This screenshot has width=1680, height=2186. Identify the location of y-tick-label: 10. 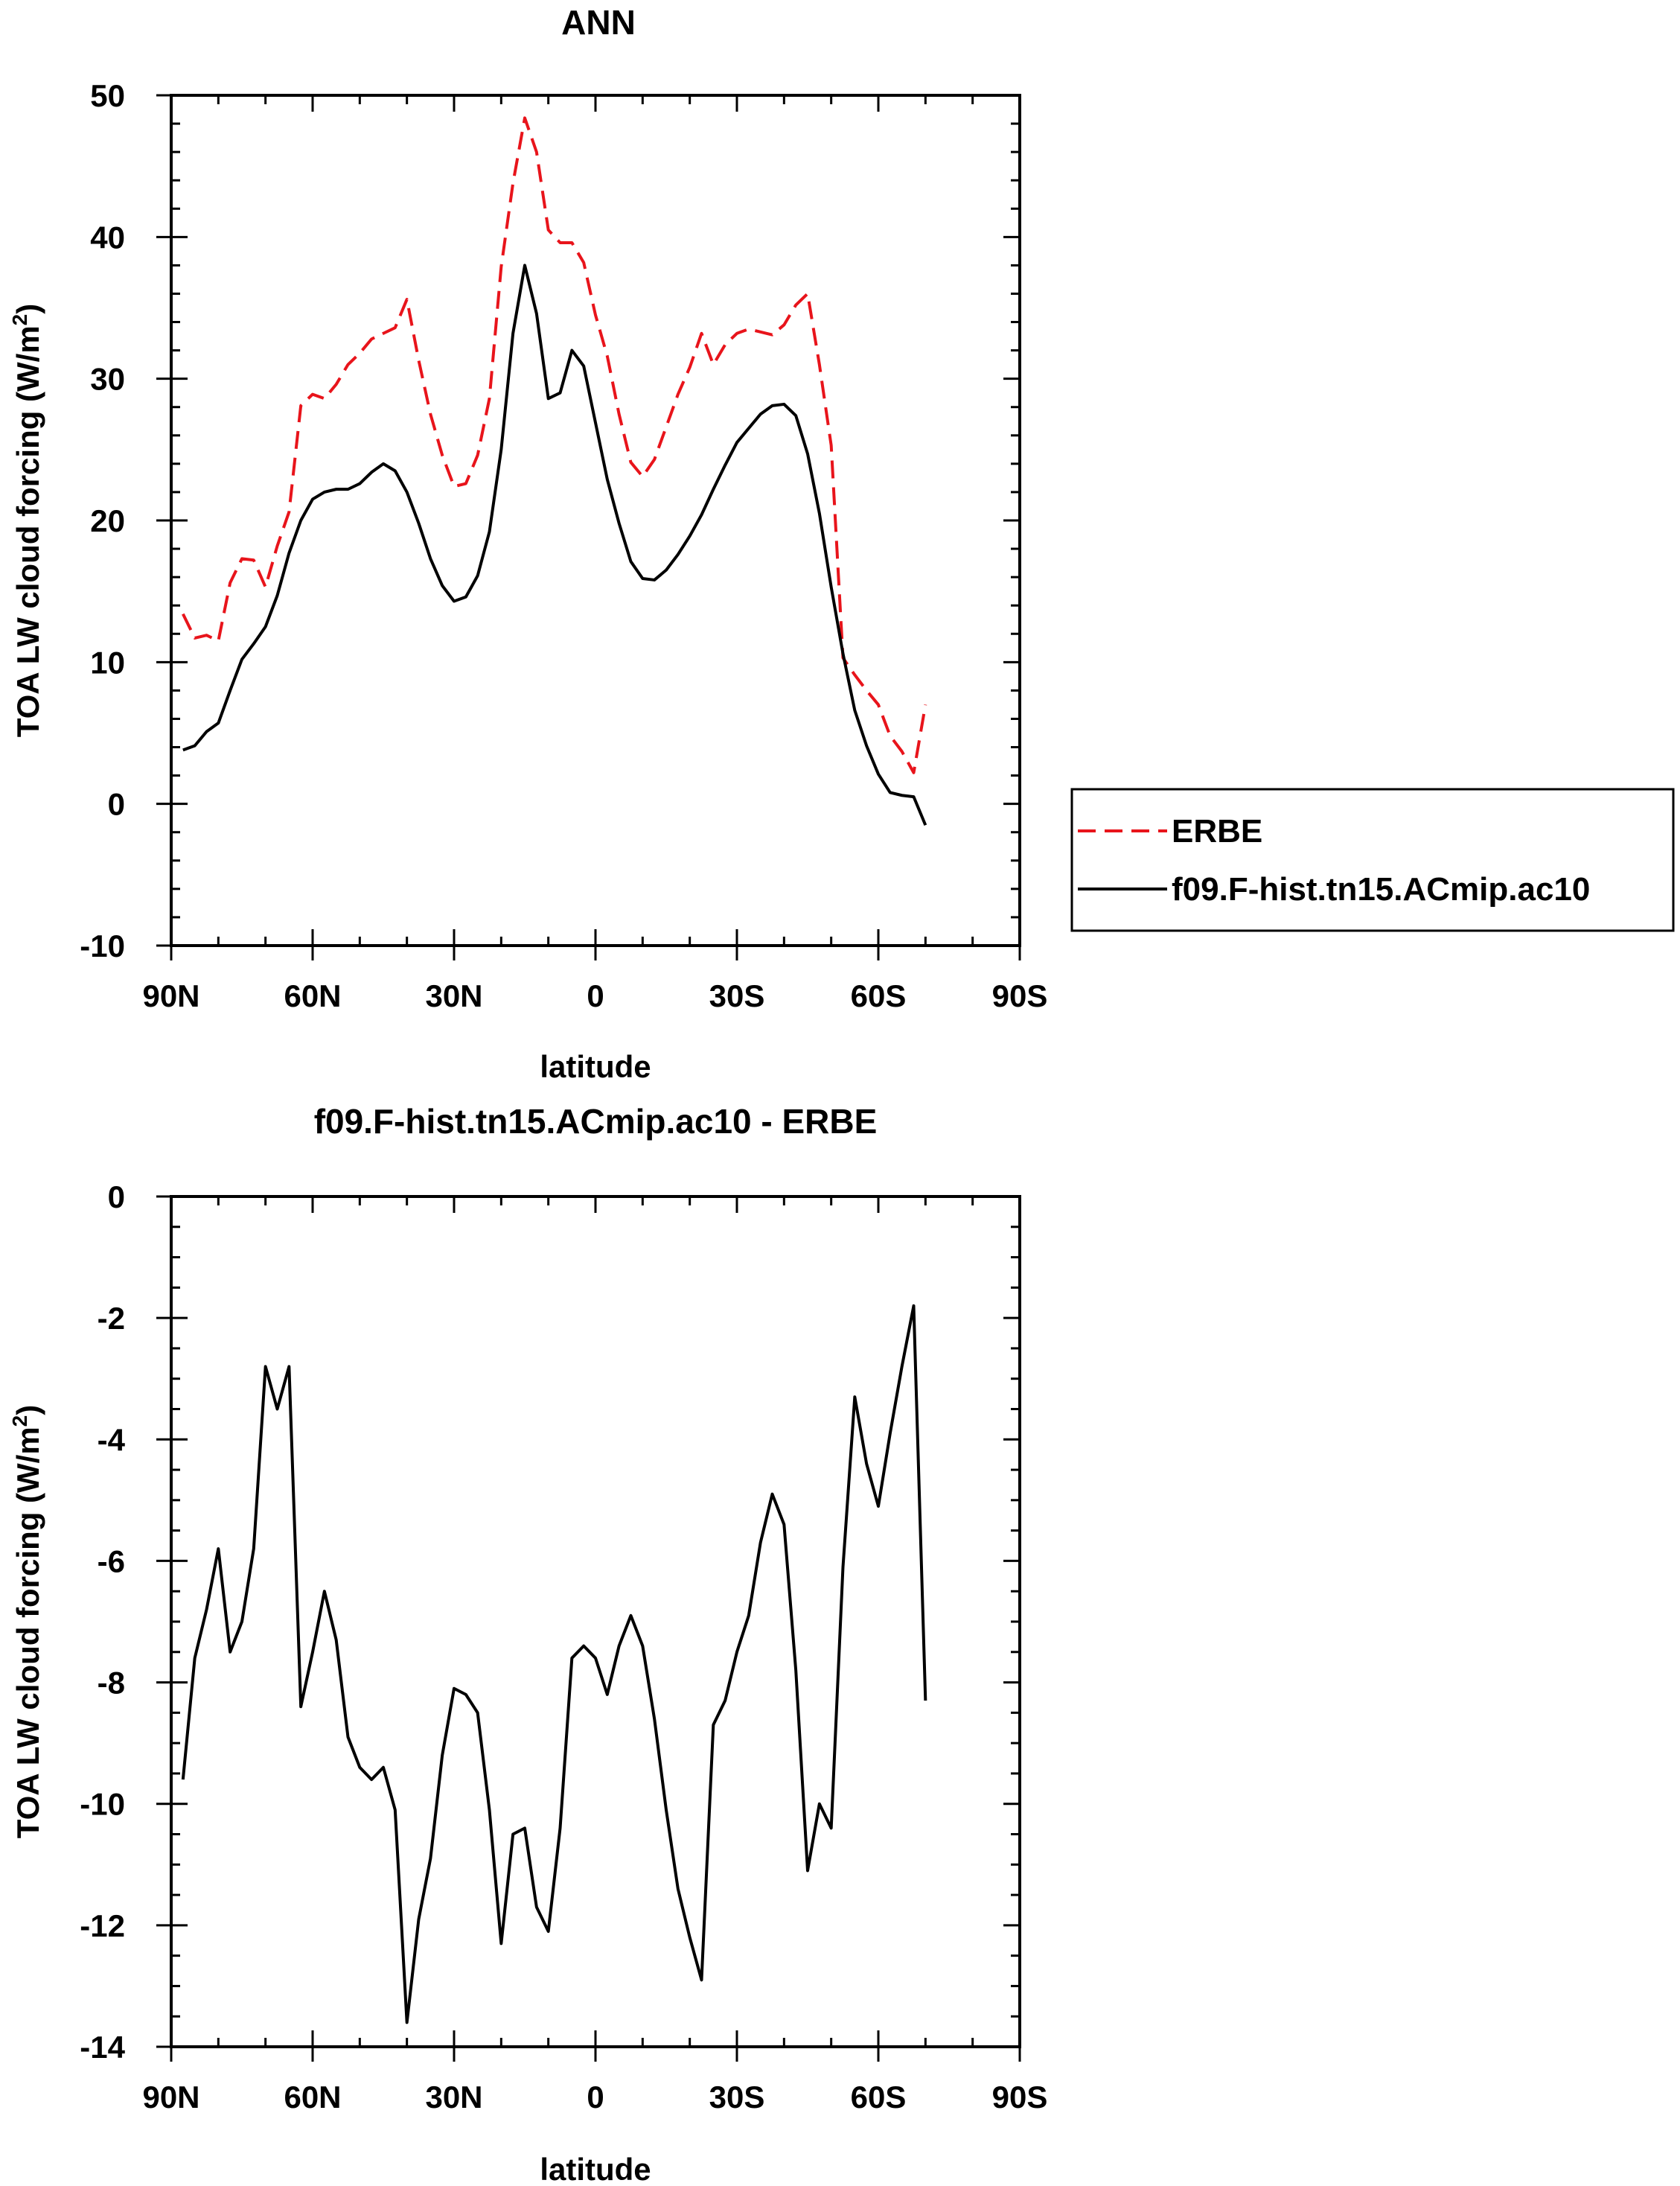
(107, 662).